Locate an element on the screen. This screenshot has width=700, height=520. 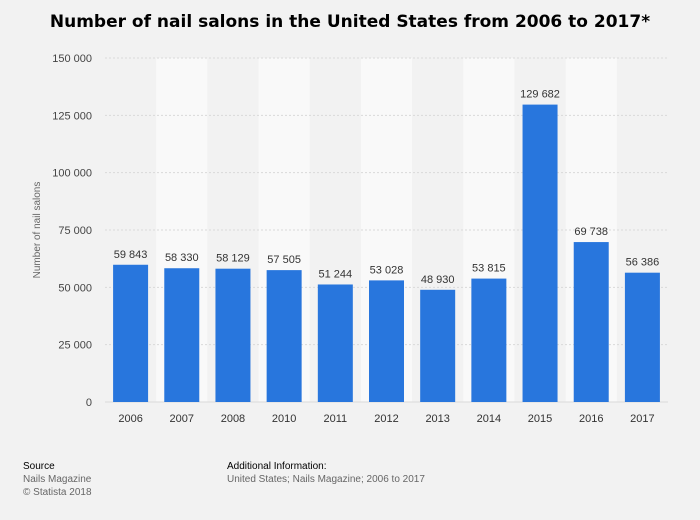
value-label: 69 738 is located at coordinates (591, 232).